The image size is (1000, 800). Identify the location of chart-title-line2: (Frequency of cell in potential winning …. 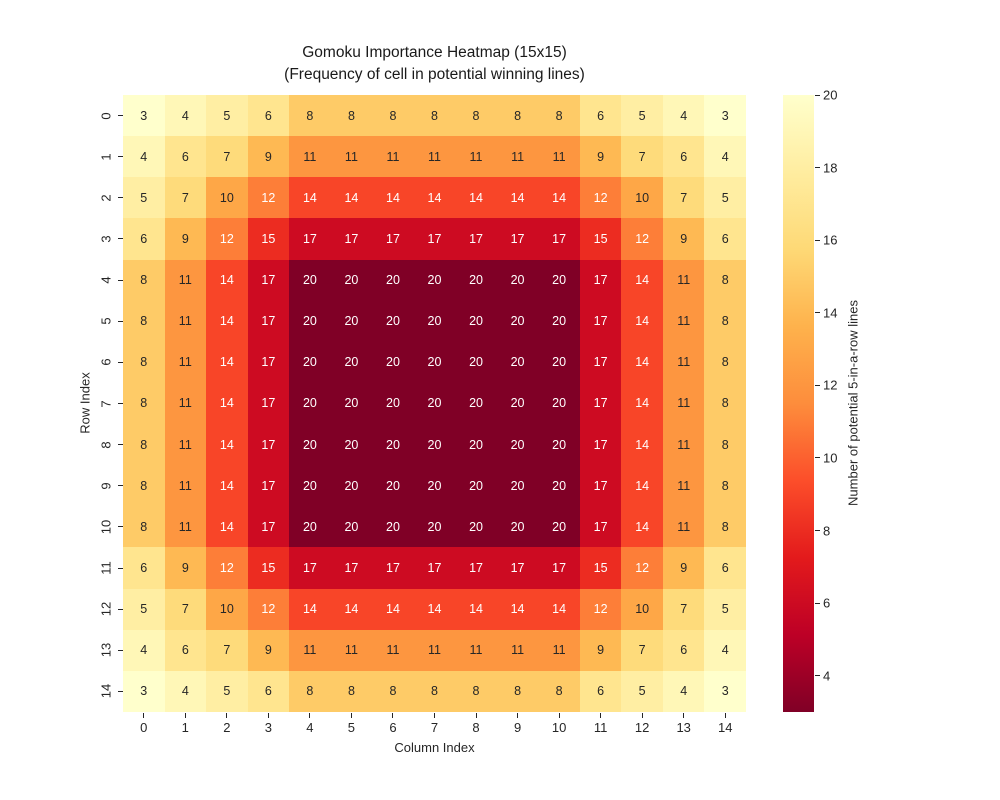
(434, 74).